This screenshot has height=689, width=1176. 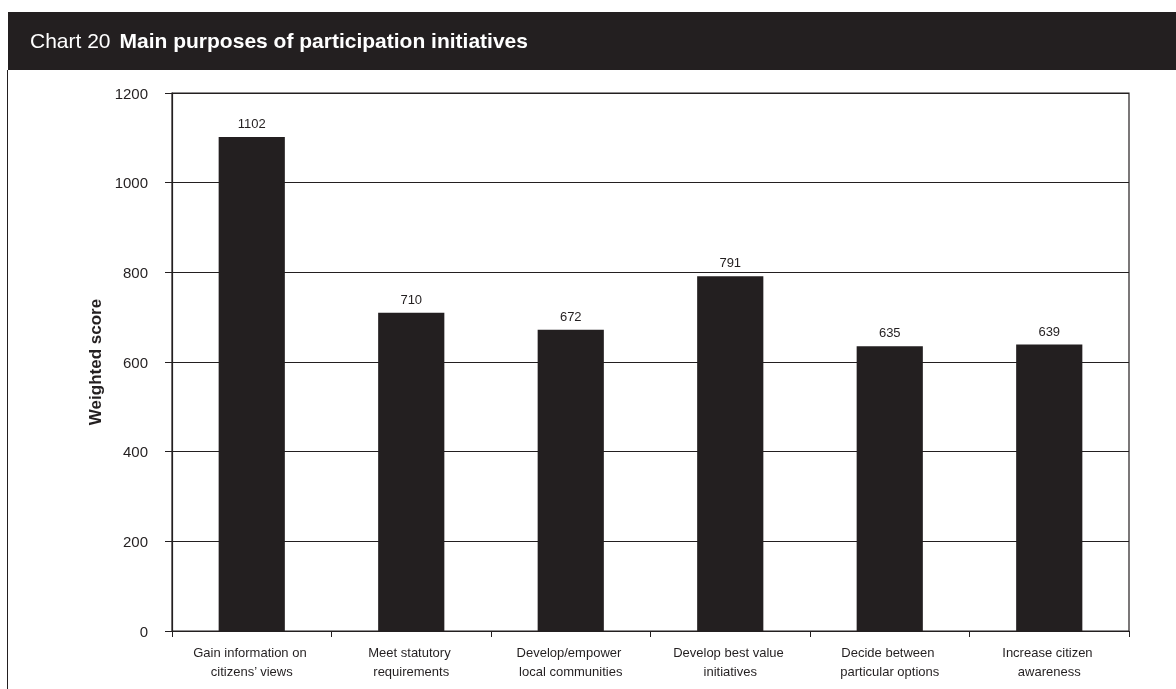 What do you see at coordinates (323, 40) in the screenshot?
I see `chart-subtitle: Main purposes of participation initiatives` at bounding box center [323, 40].